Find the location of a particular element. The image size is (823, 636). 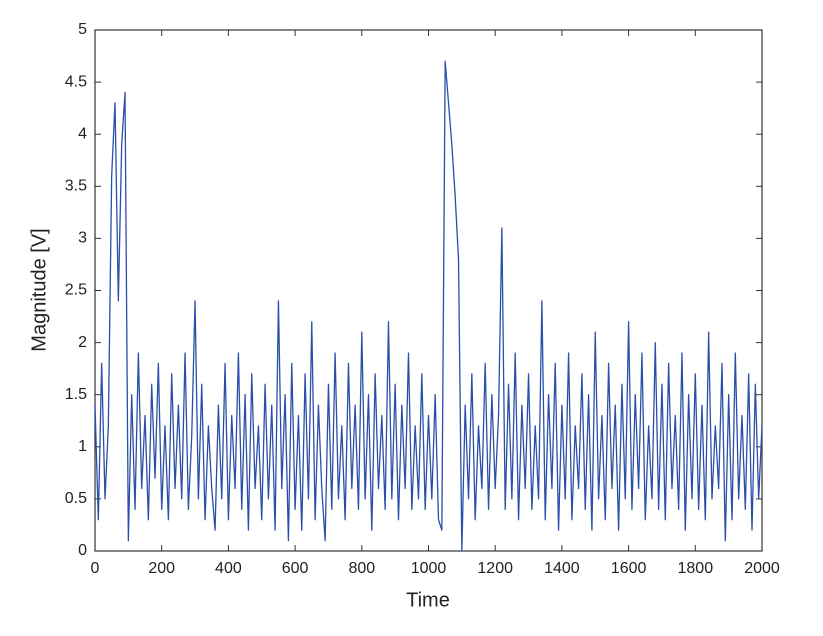

y-tick-label: 4.5 is located at coordinates (76, 81).